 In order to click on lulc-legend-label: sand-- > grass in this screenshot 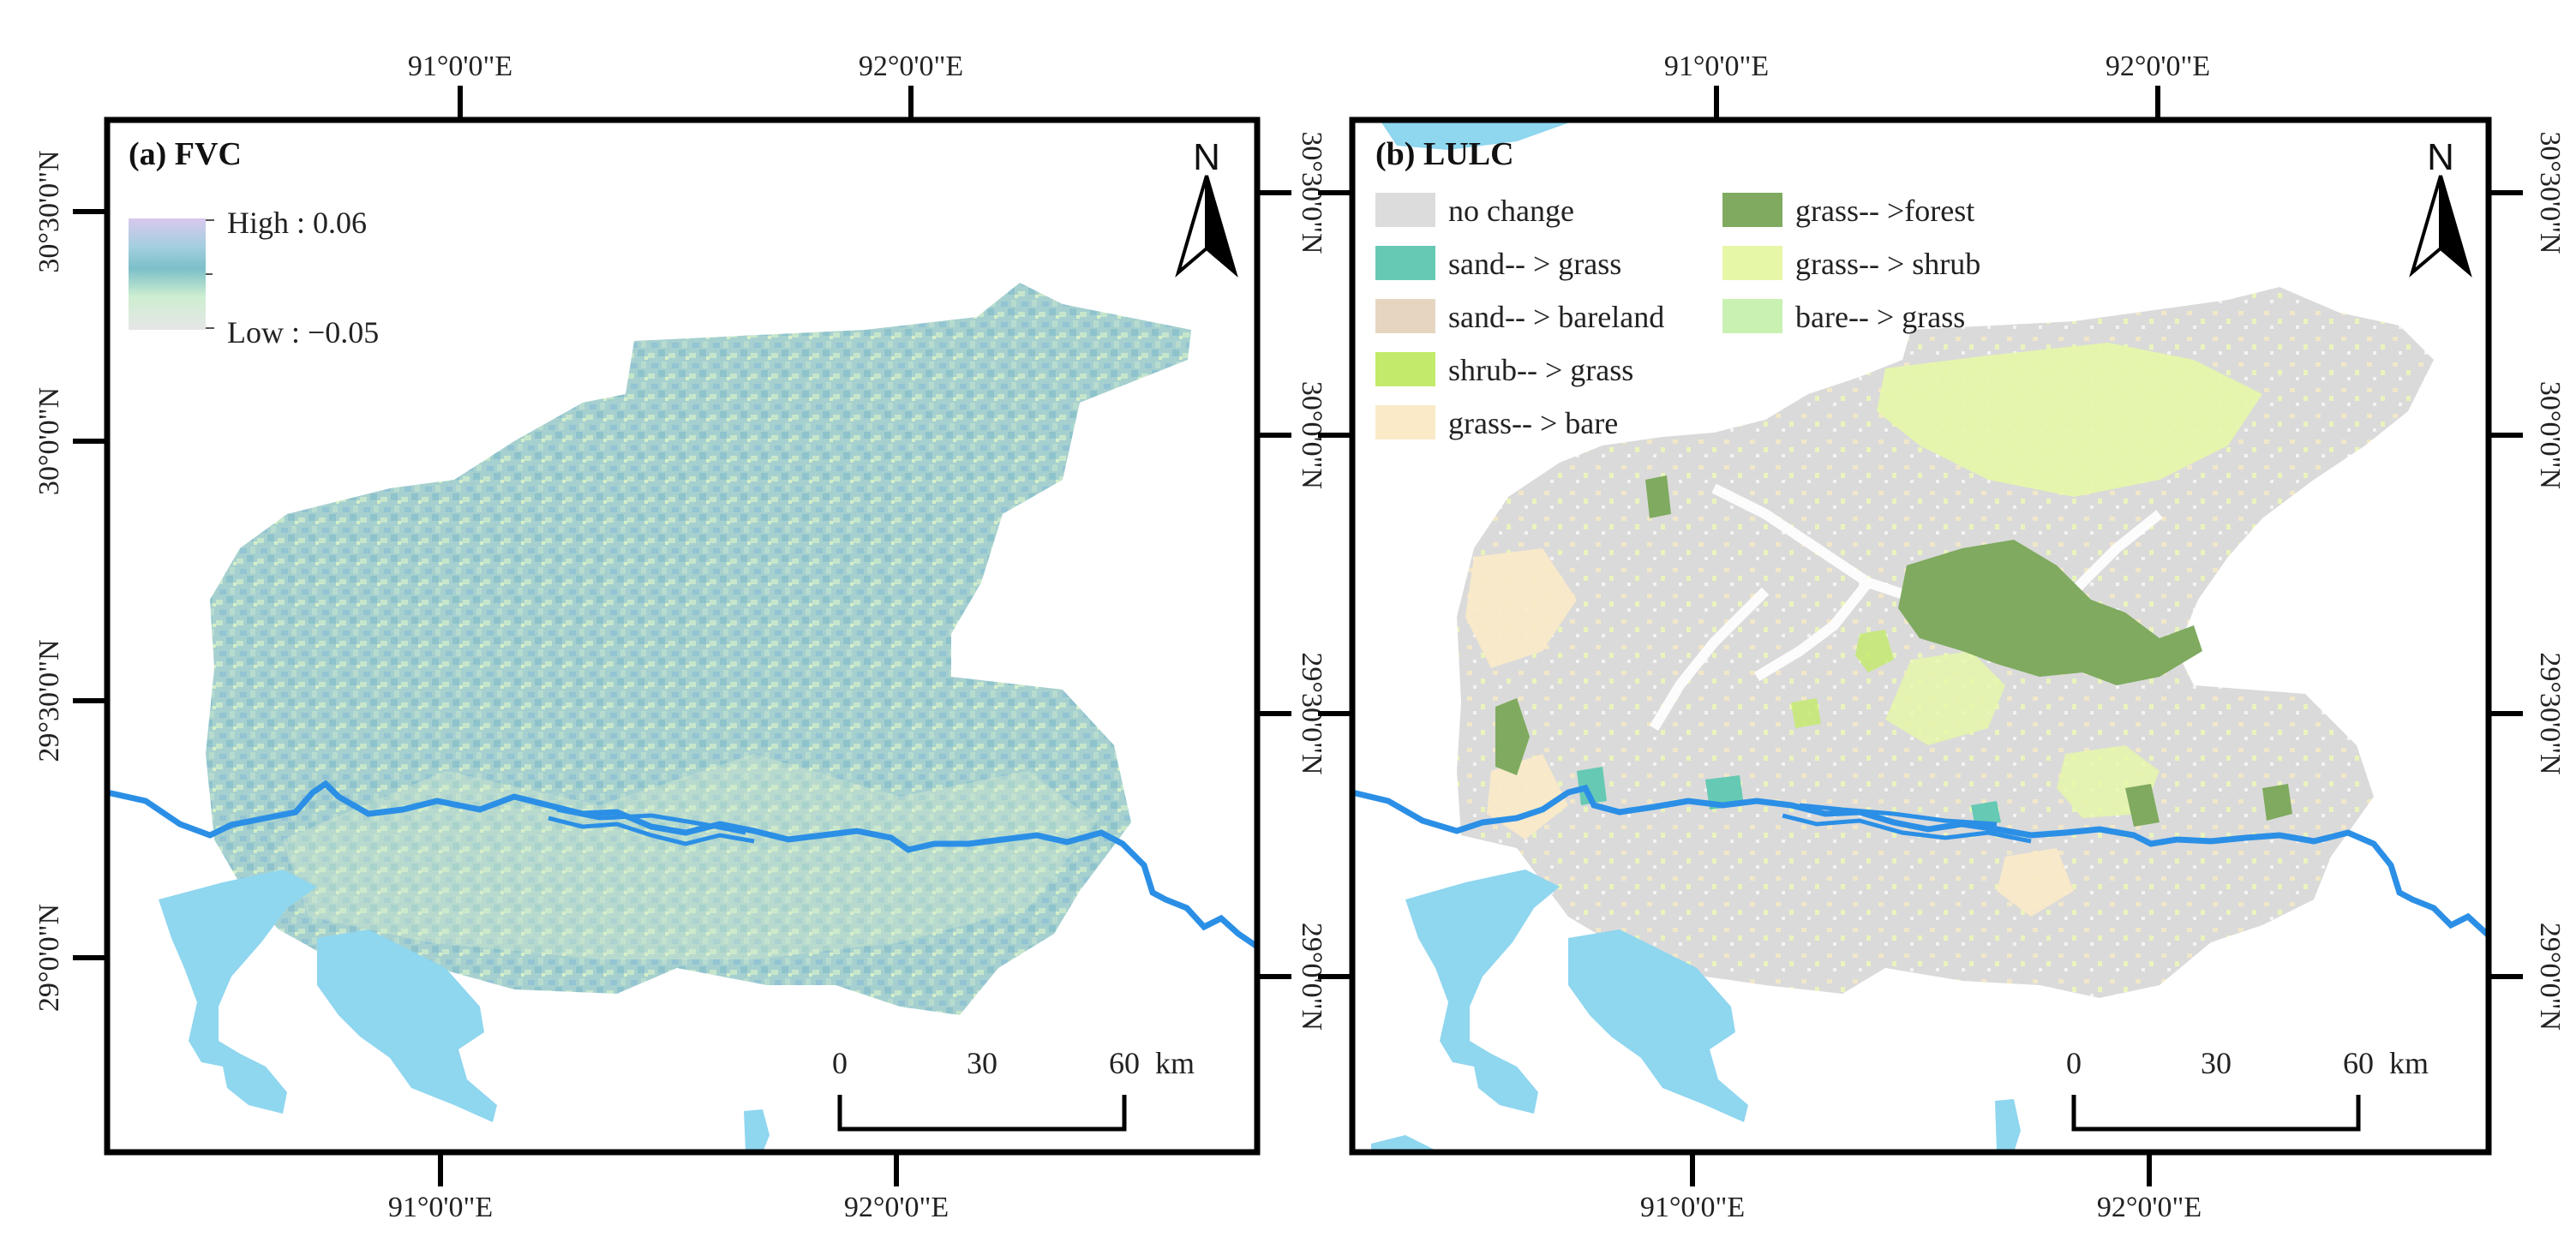, I will do `click(1534, 264)`.